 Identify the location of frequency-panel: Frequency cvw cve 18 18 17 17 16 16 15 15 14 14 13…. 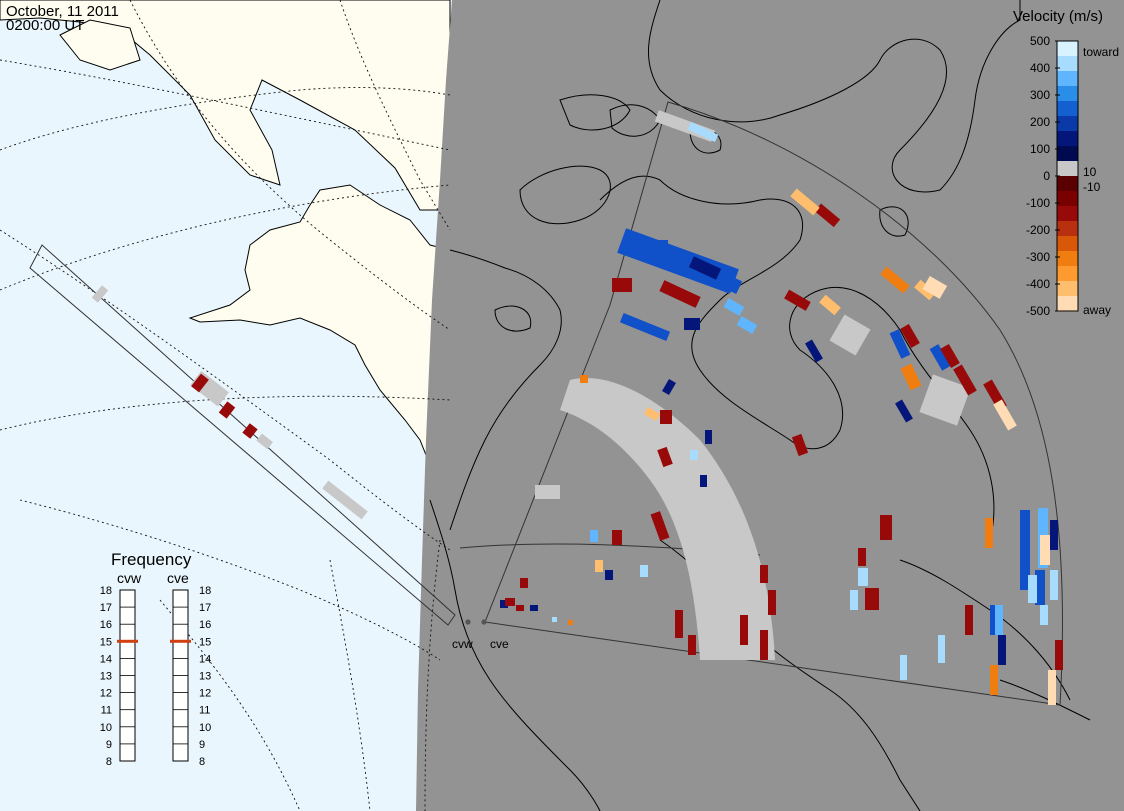
(156, 659).